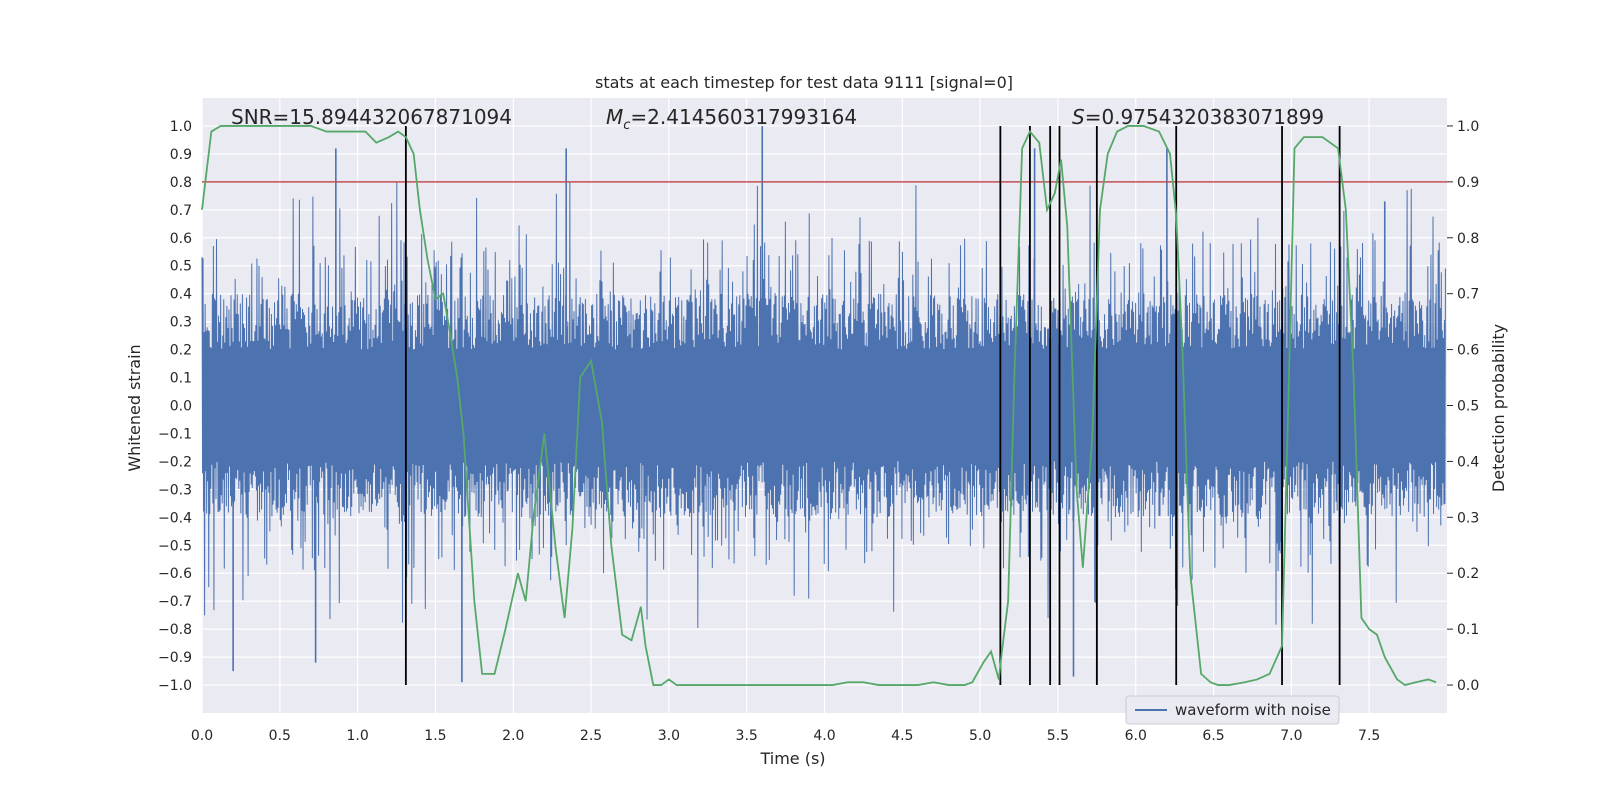 The width and height of the screenshot is (1600, 800). I want to click on y-tick-label: −0.6, so click(175, 574).